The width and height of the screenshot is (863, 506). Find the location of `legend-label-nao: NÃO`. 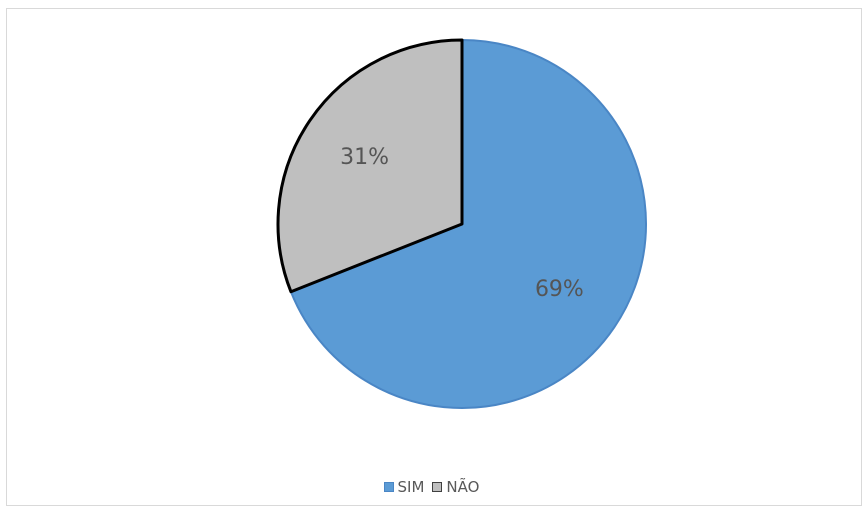

legend-label-nao: NÃO is located at coordinates (463, 487).